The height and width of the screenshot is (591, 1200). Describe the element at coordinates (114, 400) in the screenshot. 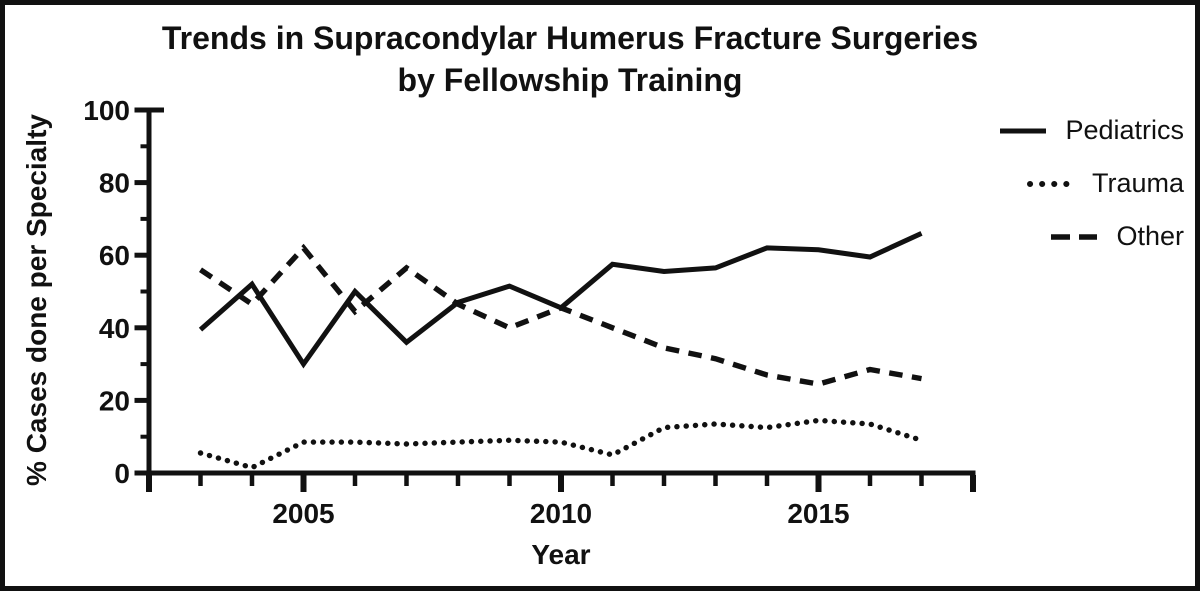

I see `y-tick-label: 20` at that location.